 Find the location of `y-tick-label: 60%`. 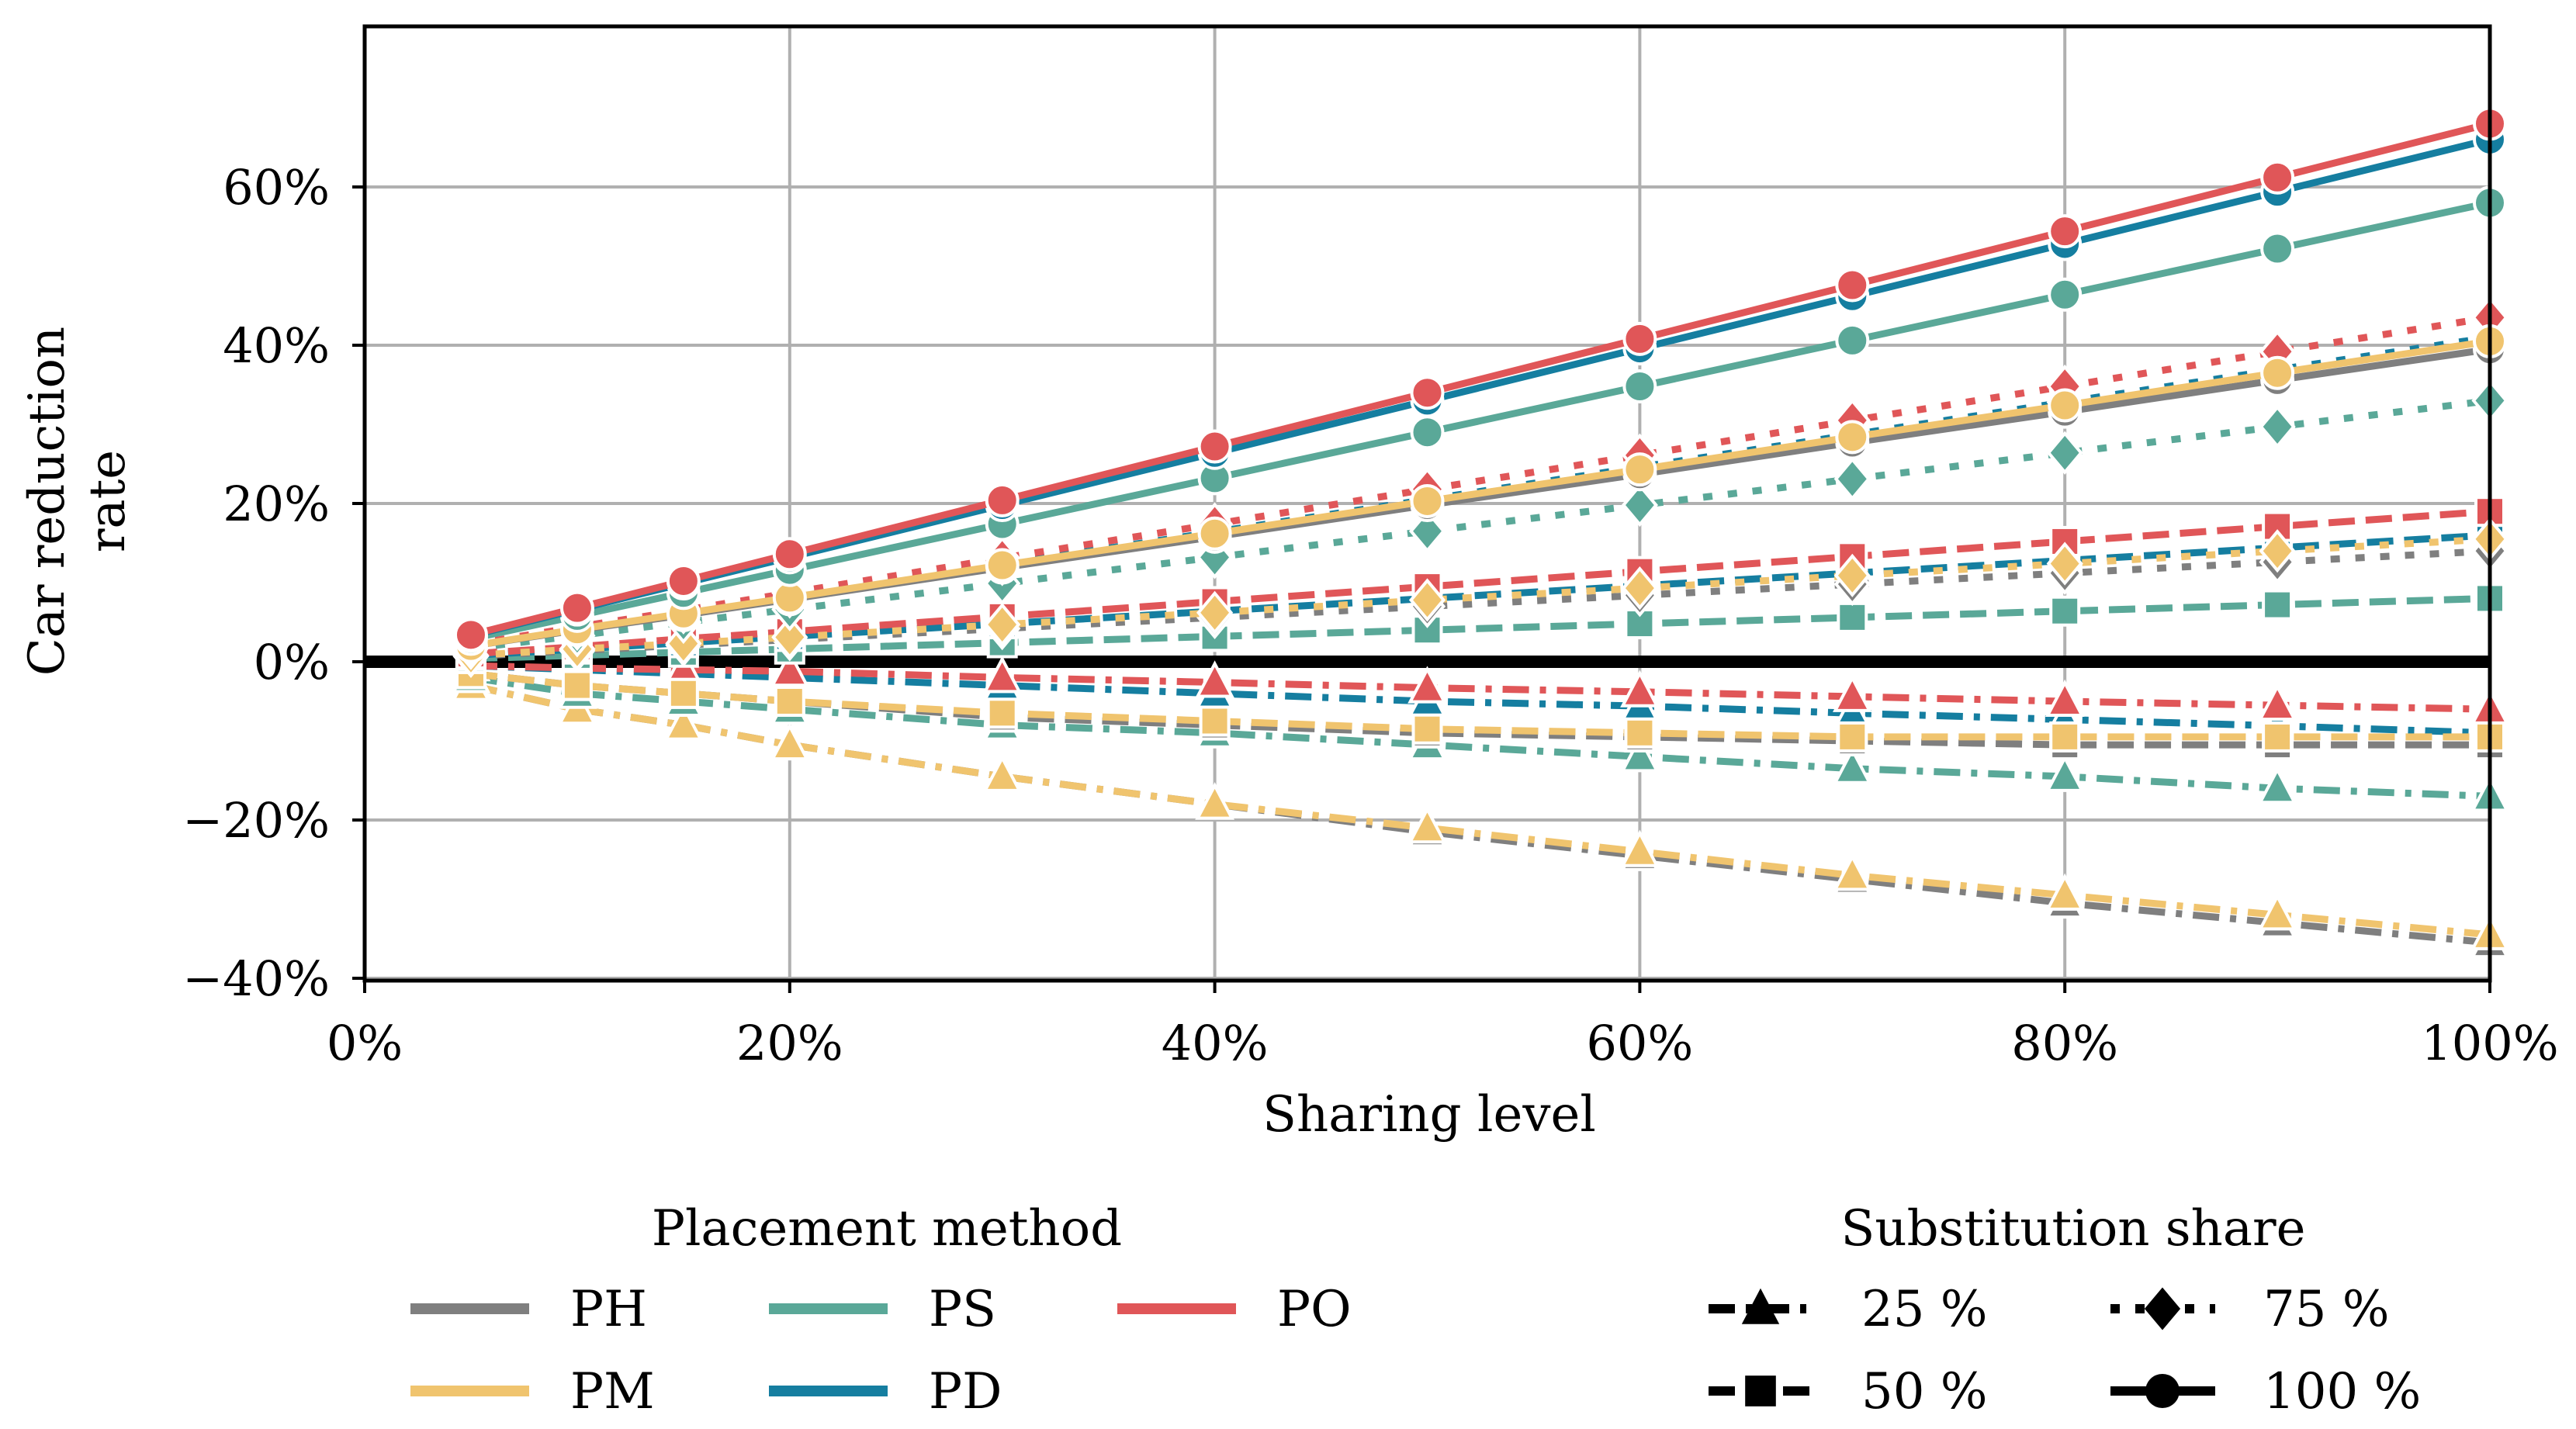

y-tick-label: 60% is located at coordinates (276, 187).